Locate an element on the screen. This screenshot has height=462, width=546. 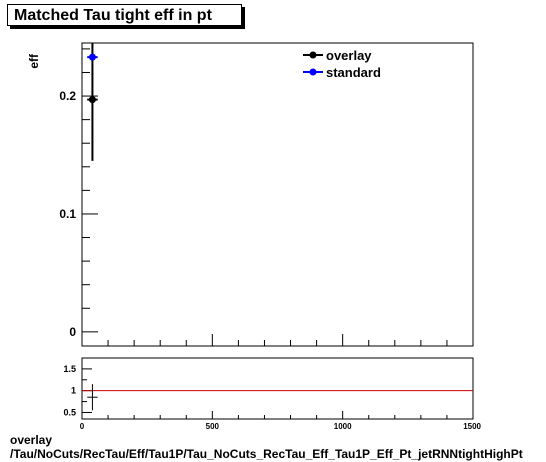
x-tick-label: 500 is located at coordinates (213, 426).